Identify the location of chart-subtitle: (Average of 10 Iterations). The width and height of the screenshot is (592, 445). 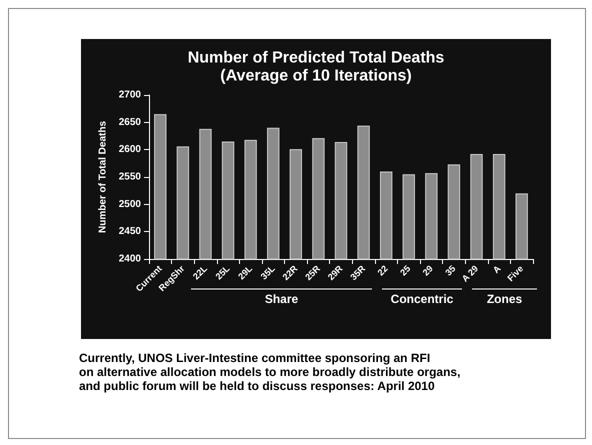
(316, 76).